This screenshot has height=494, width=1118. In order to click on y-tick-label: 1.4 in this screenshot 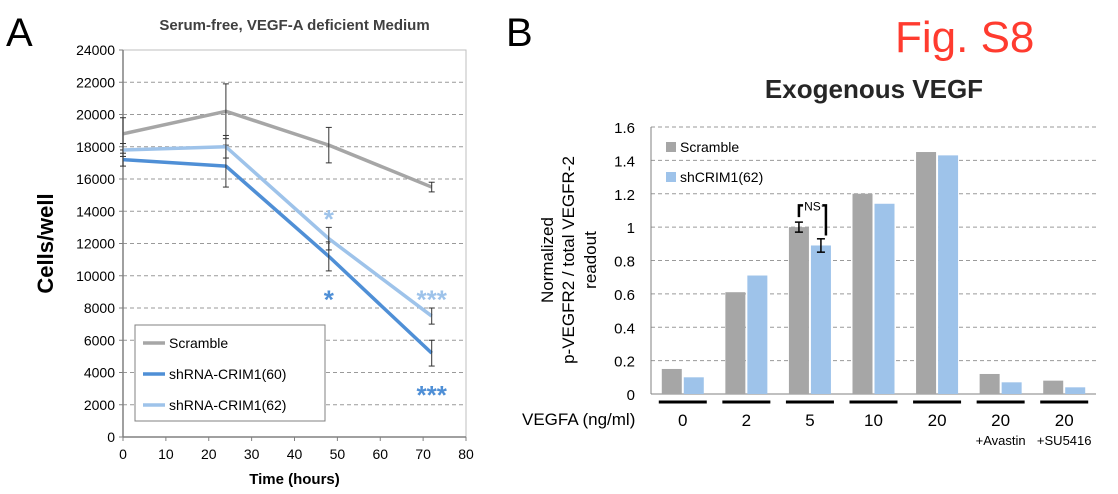, I will do `click(624, 161)`.